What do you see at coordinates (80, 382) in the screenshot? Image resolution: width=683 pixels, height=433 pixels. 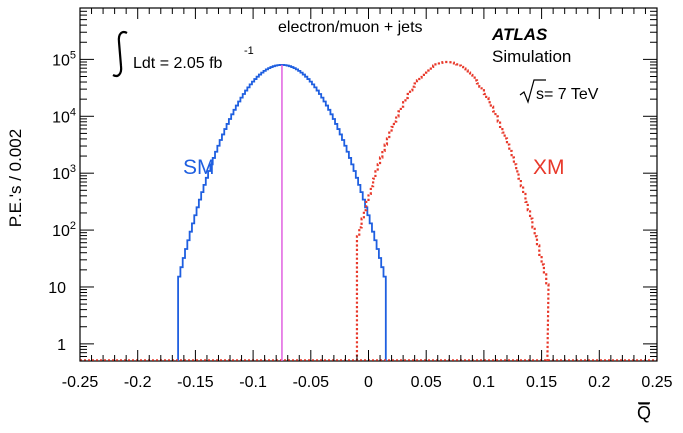 I see `x-tick-label: -0.25` at bounding box center [80, 382].